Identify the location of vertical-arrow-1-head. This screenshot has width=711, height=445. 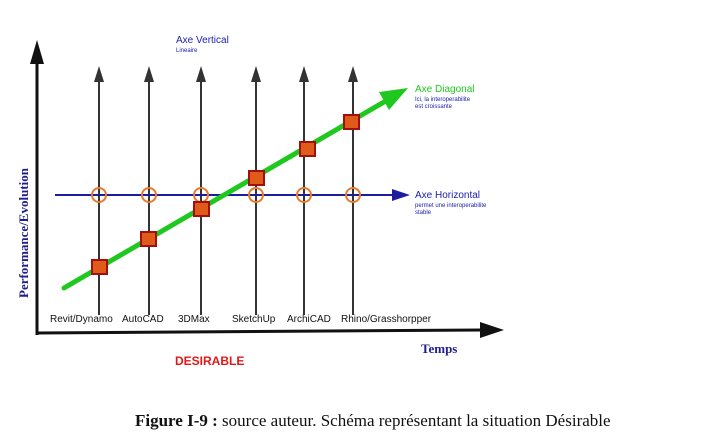
(99, 74).